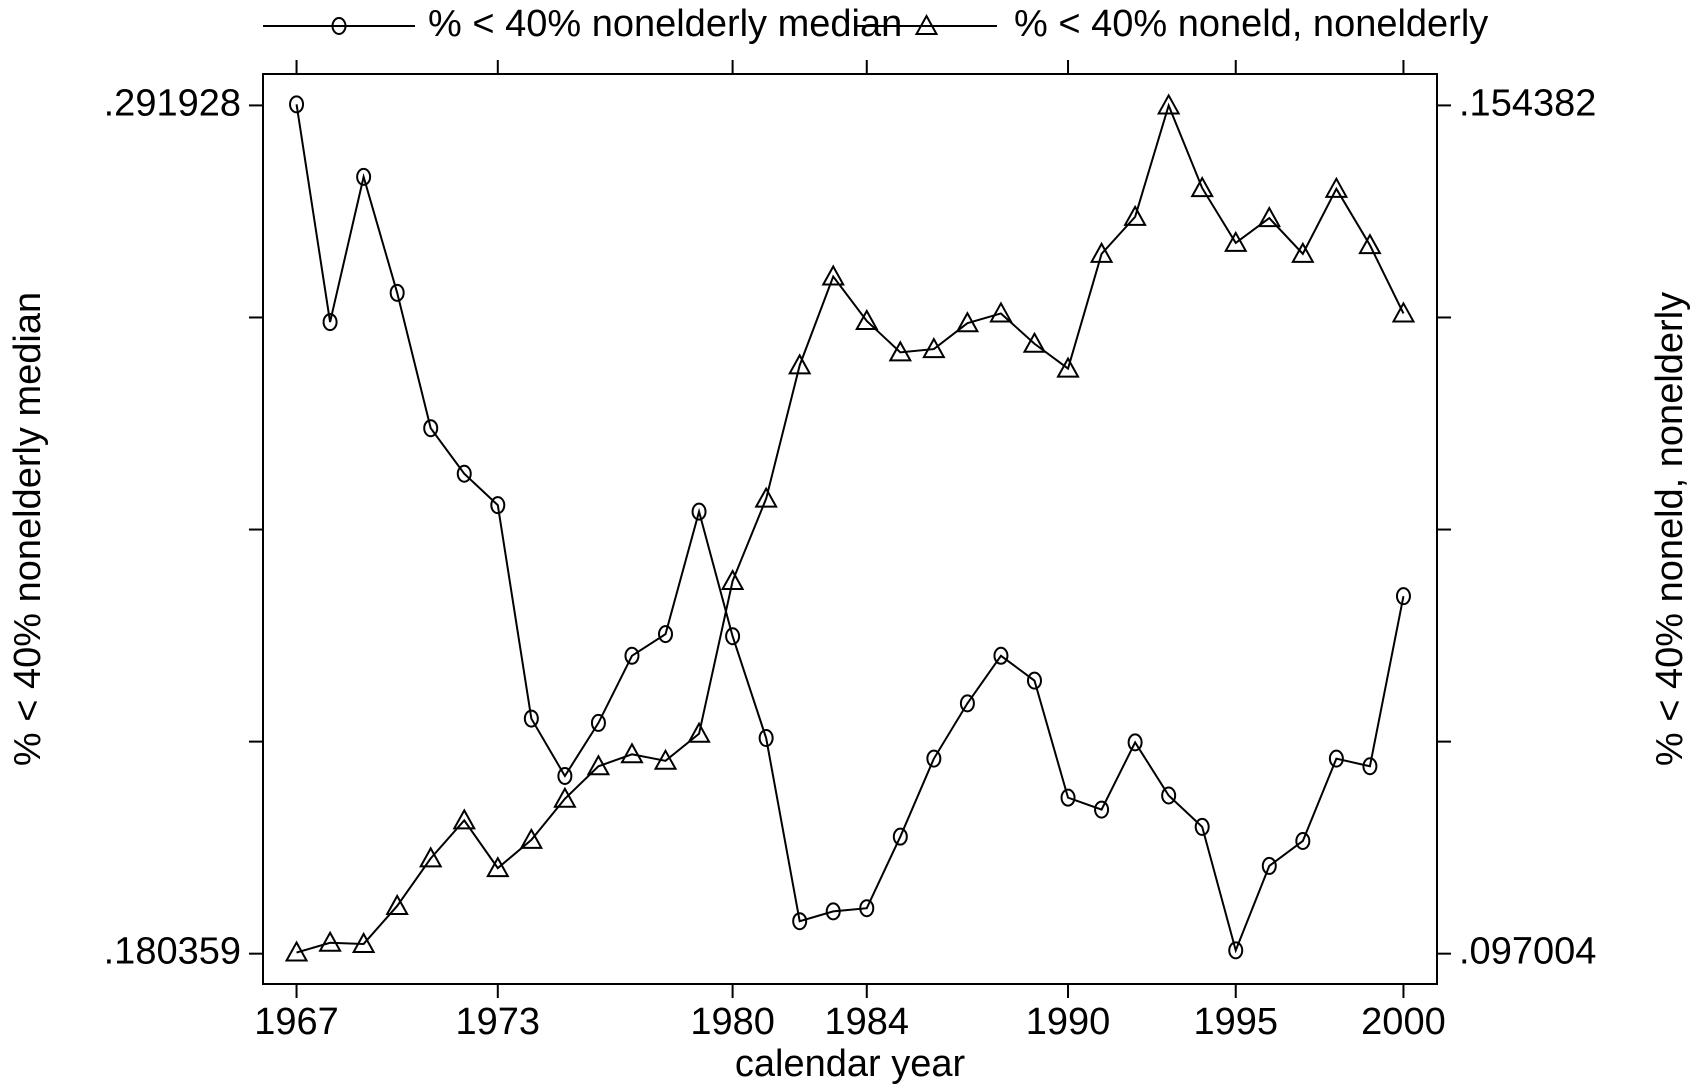  I want to click on y-axis-title: % < 40% nonelderly median, so click(28, 529).